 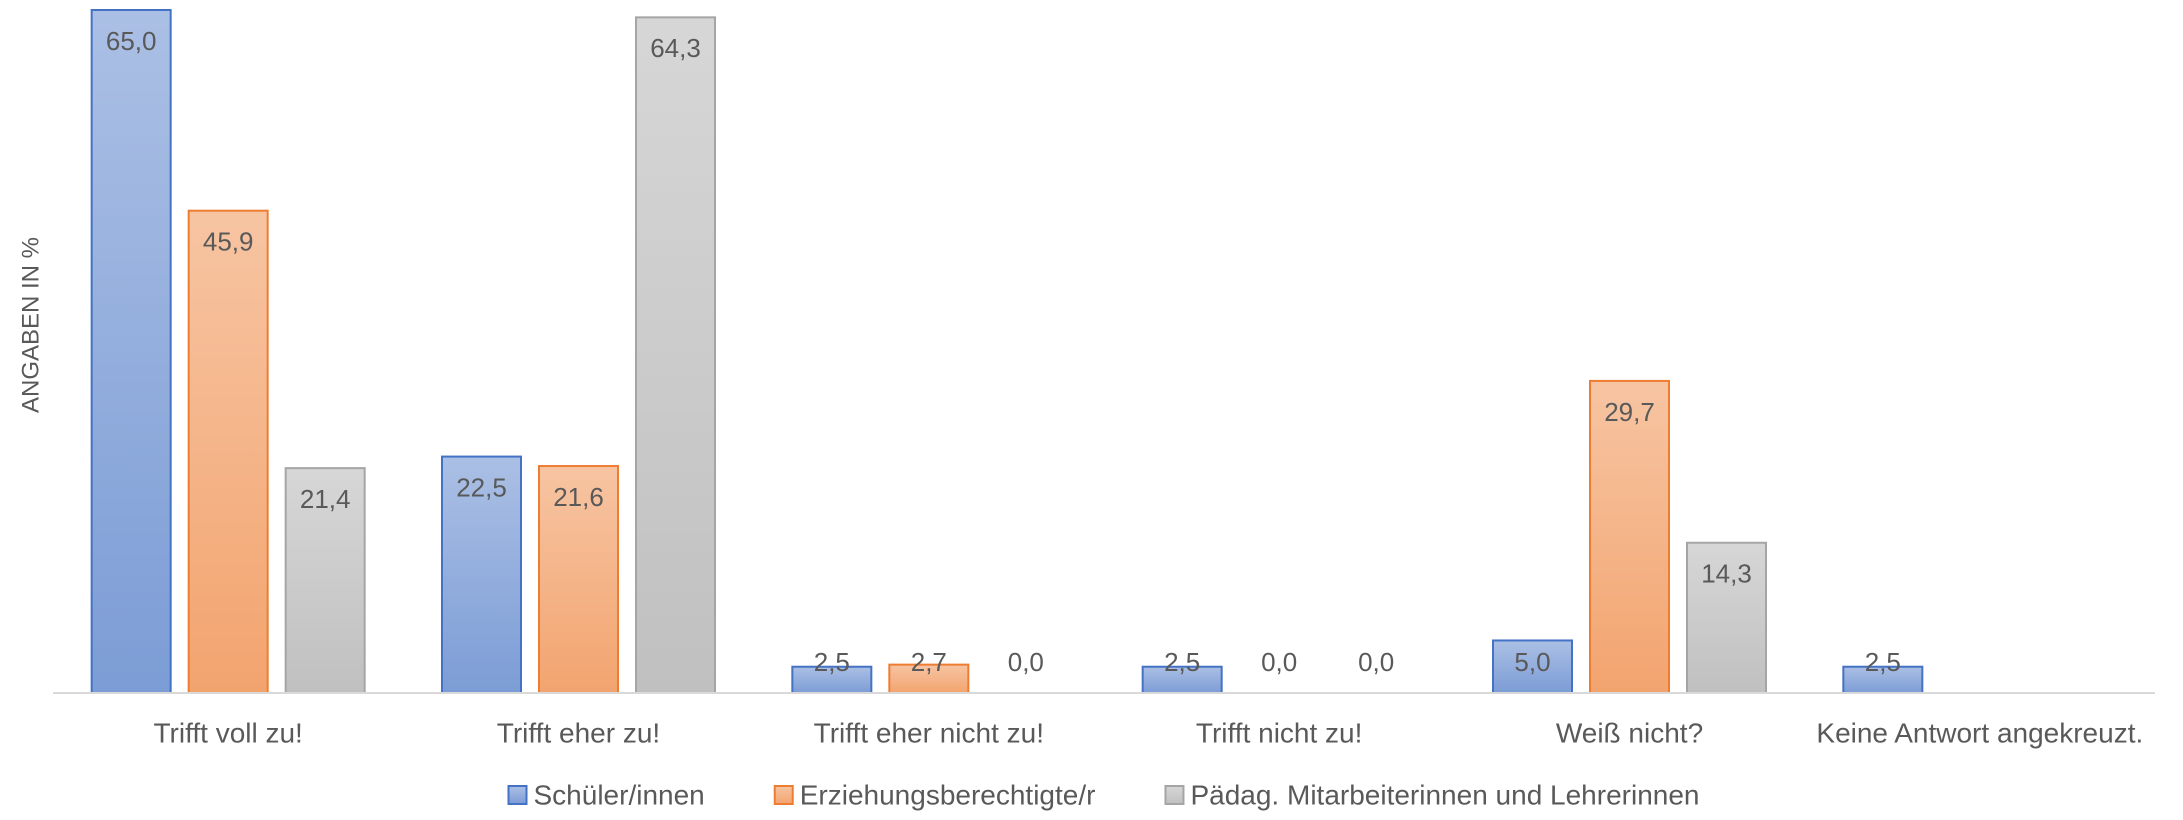 I want to click on data-label: 45,9, so click(x=228, y=242).